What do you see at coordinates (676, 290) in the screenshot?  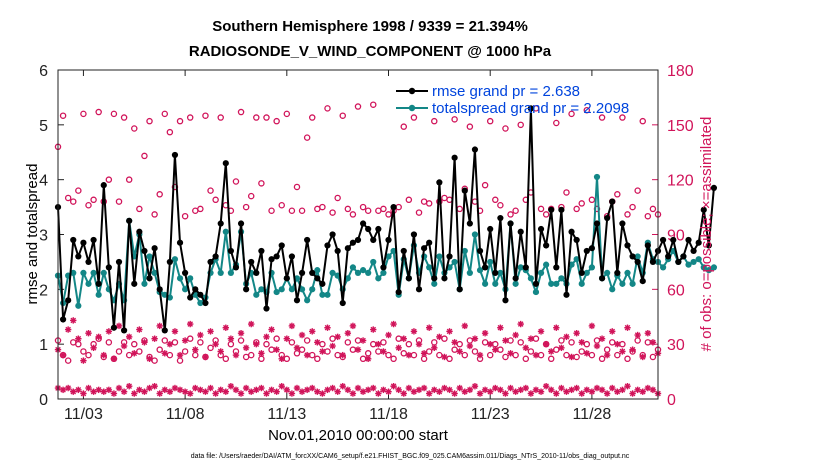 I see `y2-tick-label: 60` at bounding box center [676, 290].